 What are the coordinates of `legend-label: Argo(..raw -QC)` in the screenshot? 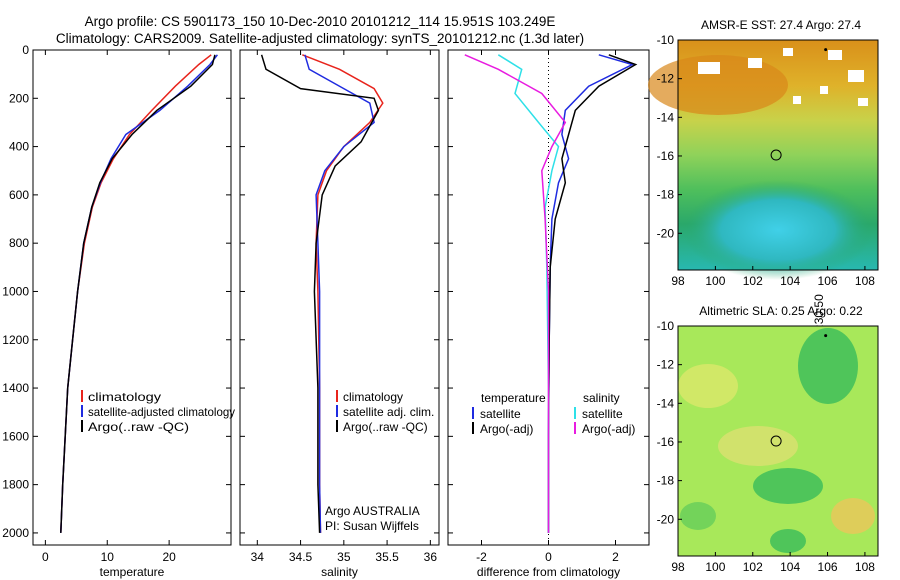 It's located at (385, 427).